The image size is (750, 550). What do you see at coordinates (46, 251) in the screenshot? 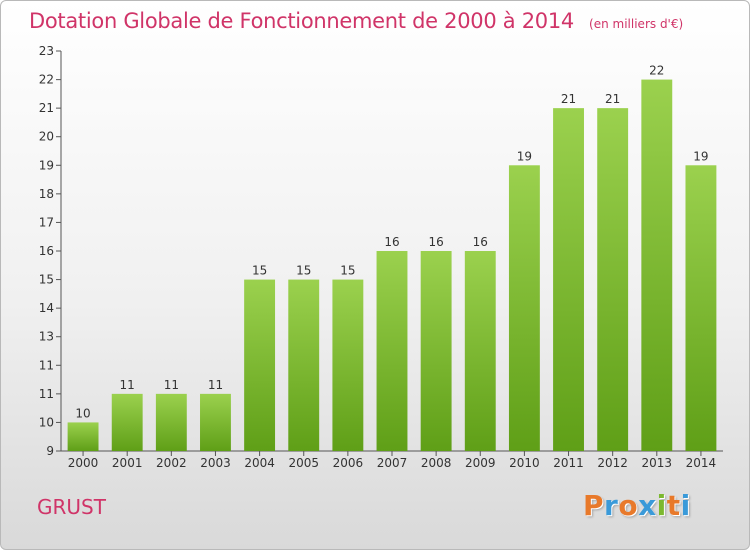
I see `y-tick-label: 16` at bounding box center [46, 251].